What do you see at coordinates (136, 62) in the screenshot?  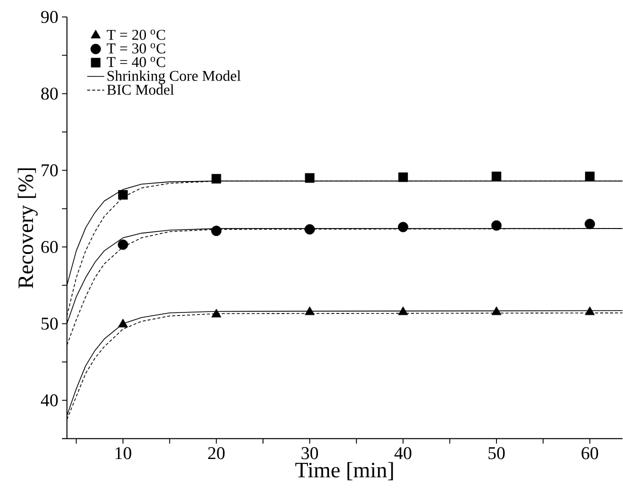 I see `legend-label: T = 40 $^{o}$C` at bounding box center [136, 62].